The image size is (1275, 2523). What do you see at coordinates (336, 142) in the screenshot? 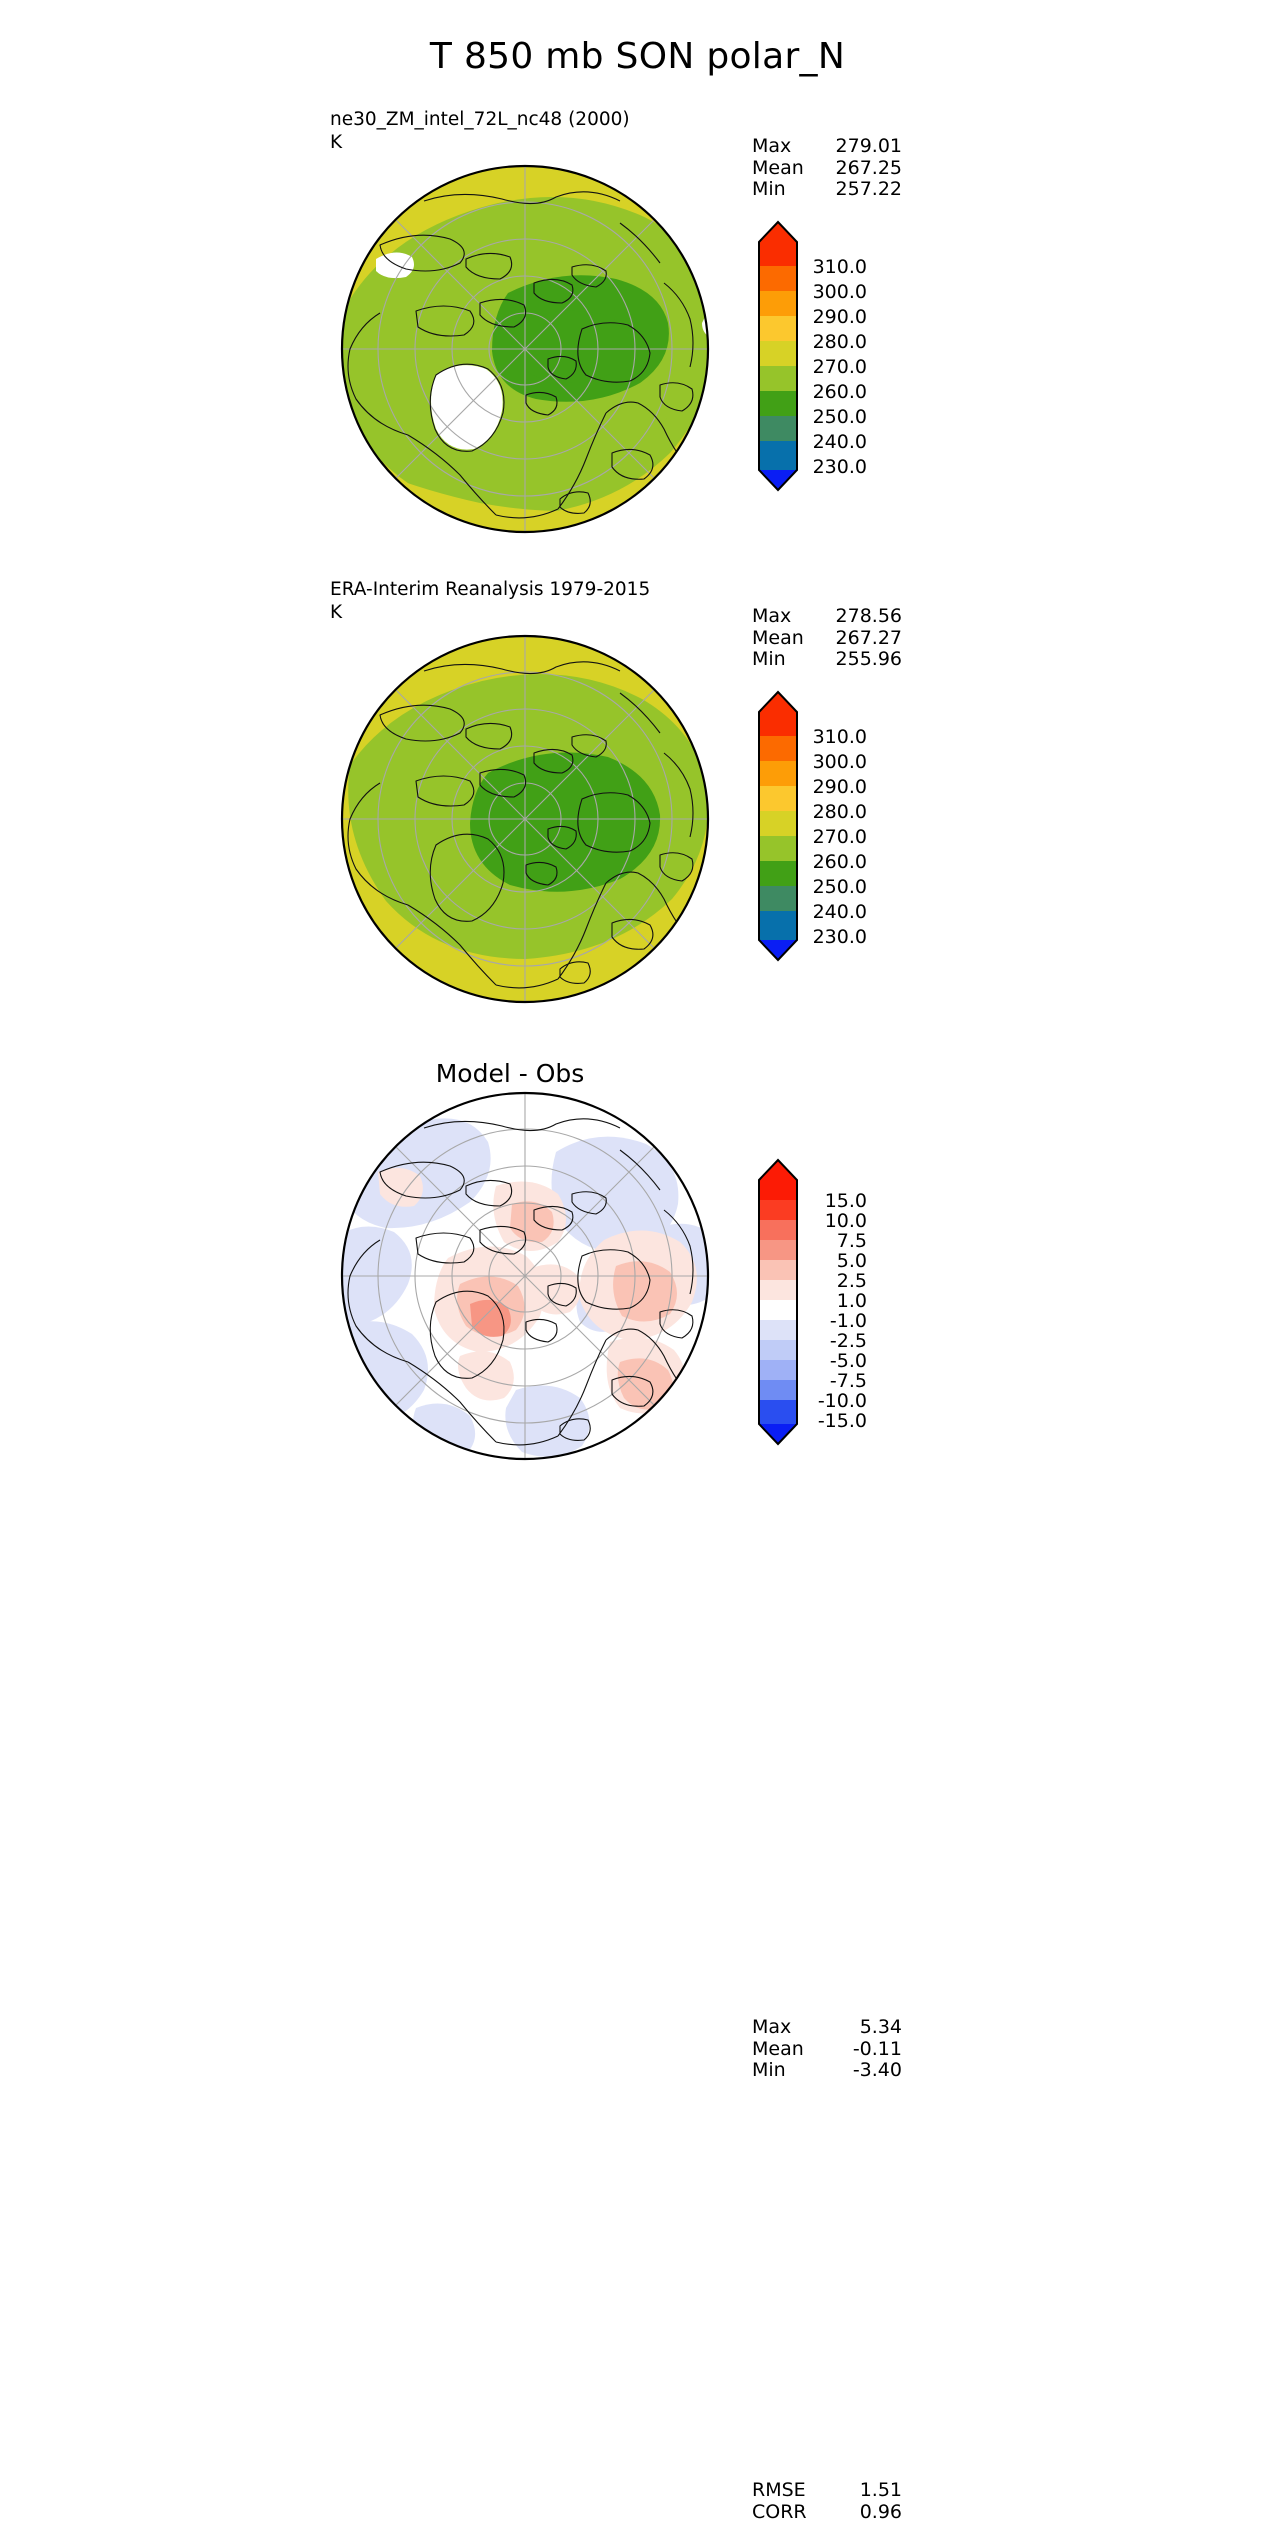
I see `panel-model-units: K` at bounding box center [336, 142].